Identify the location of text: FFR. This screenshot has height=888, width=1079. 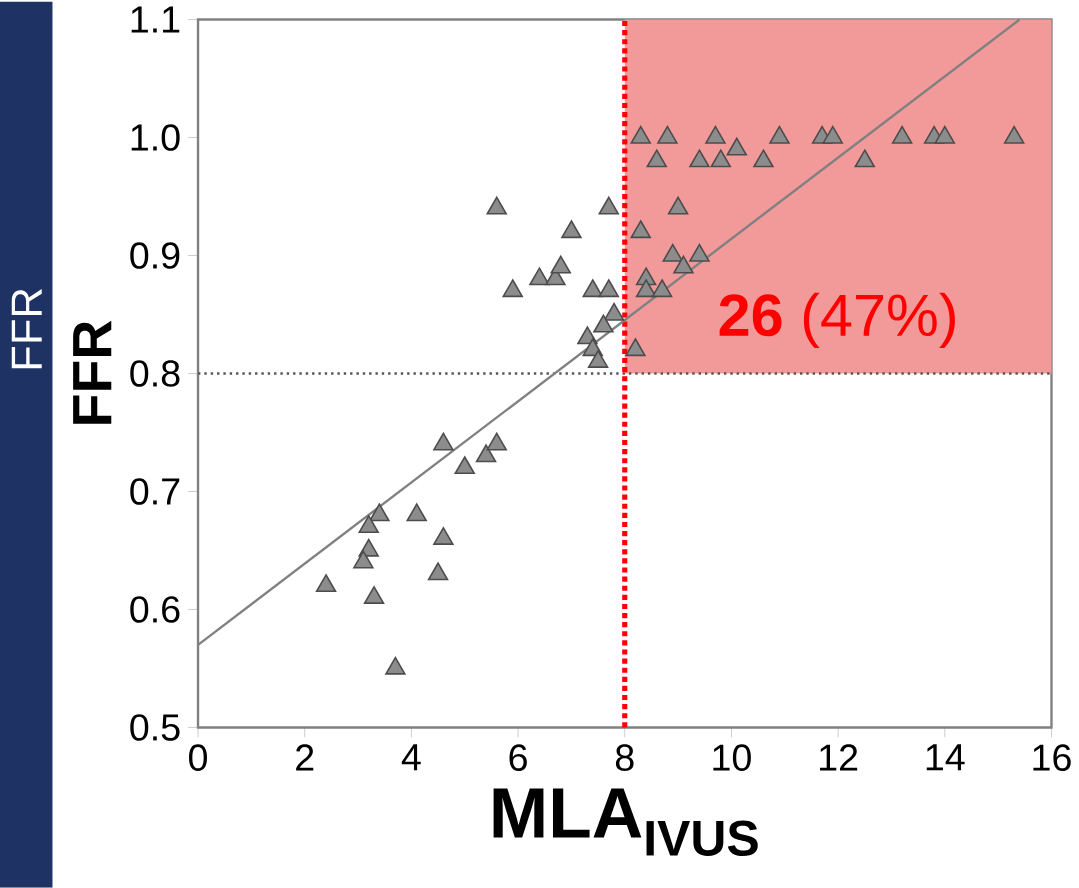
(26, 329).